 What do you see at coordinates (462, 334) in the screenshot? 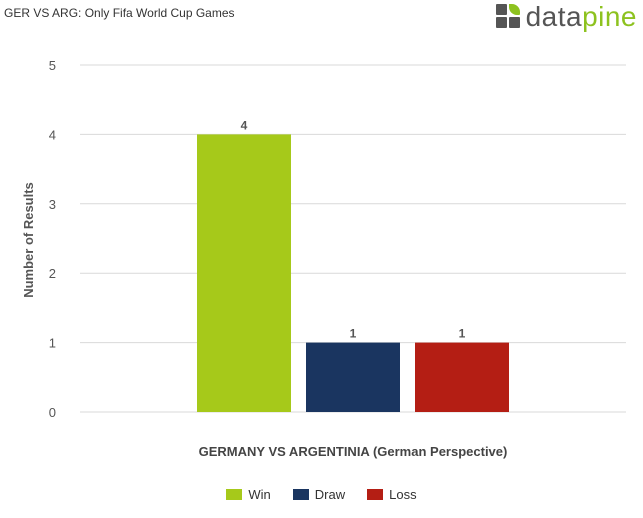
I see `data-label-loss: 1` at bounding box center [462, 334].